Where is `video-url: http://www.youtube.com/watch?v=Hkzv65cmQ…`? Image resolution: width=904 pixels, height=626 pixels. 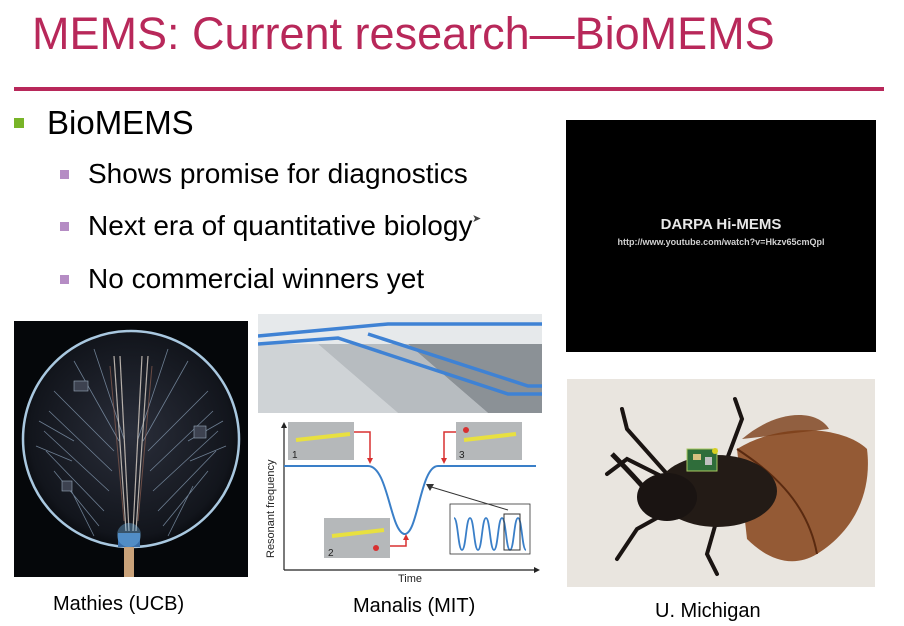
video-url: http://www.youtube.com/watch?v=Hkzv65cmQ… is located at coordinates (721, 241).